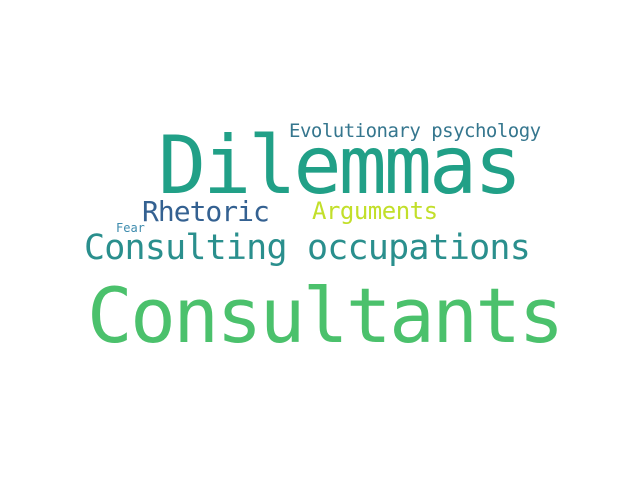 The image size is (640, 480). What do you see at coordinates (325, 315) in the screenshot?
I see `word-consultants: Consultants` at bounding box center [325, 315].